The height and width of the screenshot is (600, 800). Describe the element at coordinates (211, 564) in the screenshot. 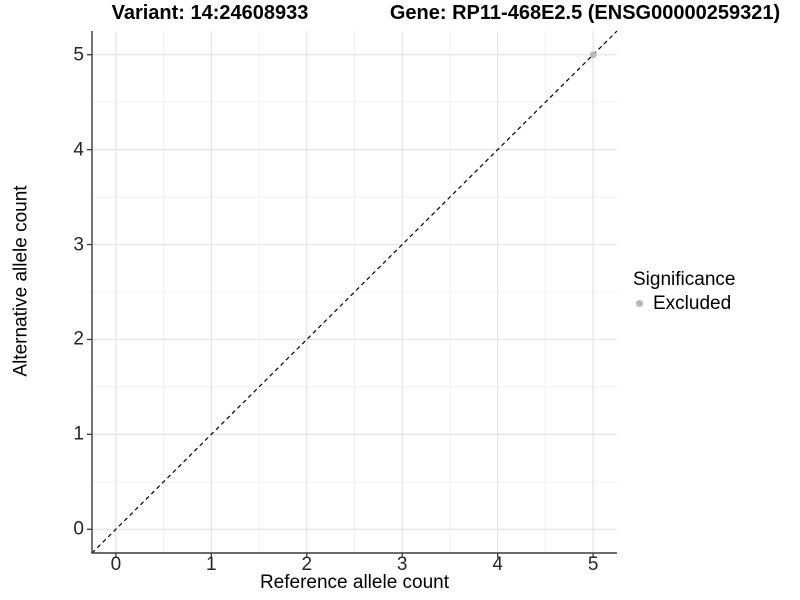

I see `x-tick-label: 1` at that location.